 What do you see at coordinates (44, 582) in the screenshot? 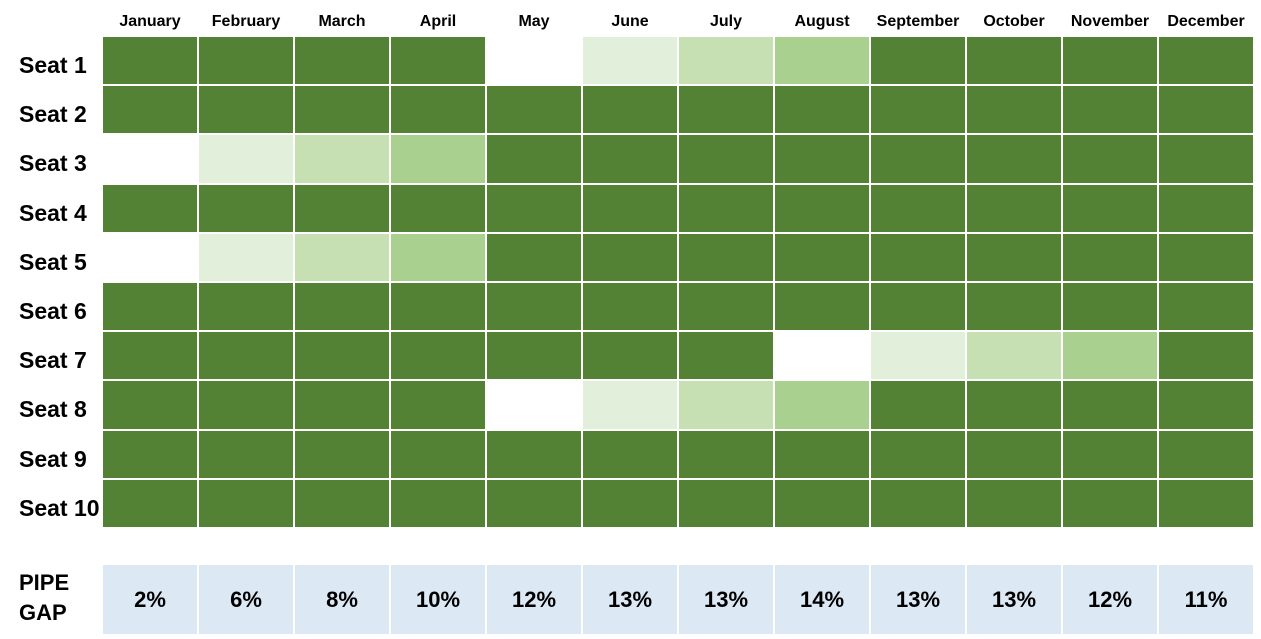
I see `pipe-gap-label-line-1: PIPE` at bounding box center [44, 582].